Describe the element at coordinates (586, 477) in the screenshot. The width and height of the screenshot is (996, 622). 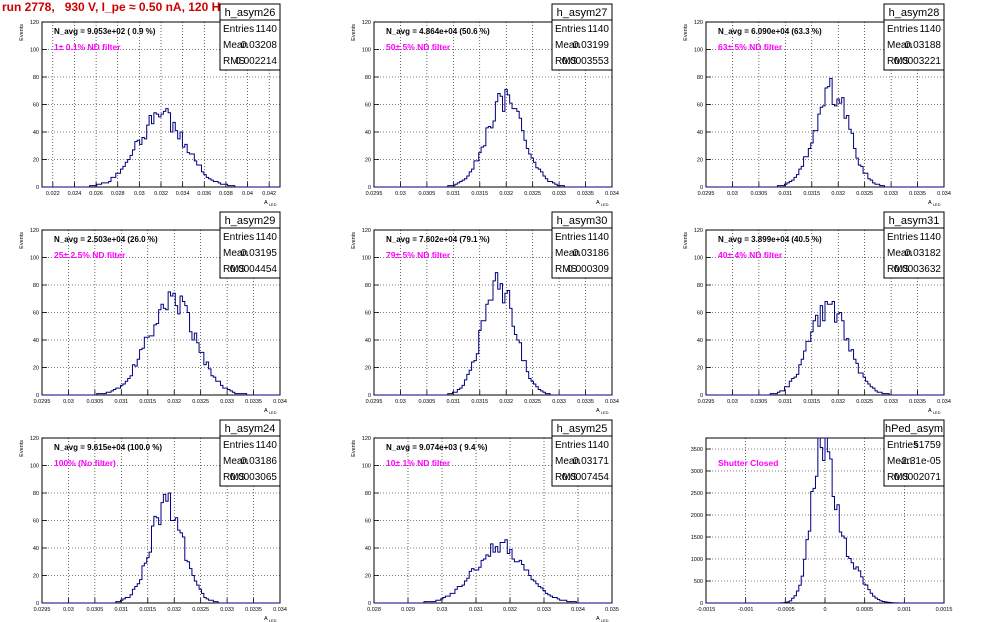
I see `stats-value: 0.0007454` at that location.